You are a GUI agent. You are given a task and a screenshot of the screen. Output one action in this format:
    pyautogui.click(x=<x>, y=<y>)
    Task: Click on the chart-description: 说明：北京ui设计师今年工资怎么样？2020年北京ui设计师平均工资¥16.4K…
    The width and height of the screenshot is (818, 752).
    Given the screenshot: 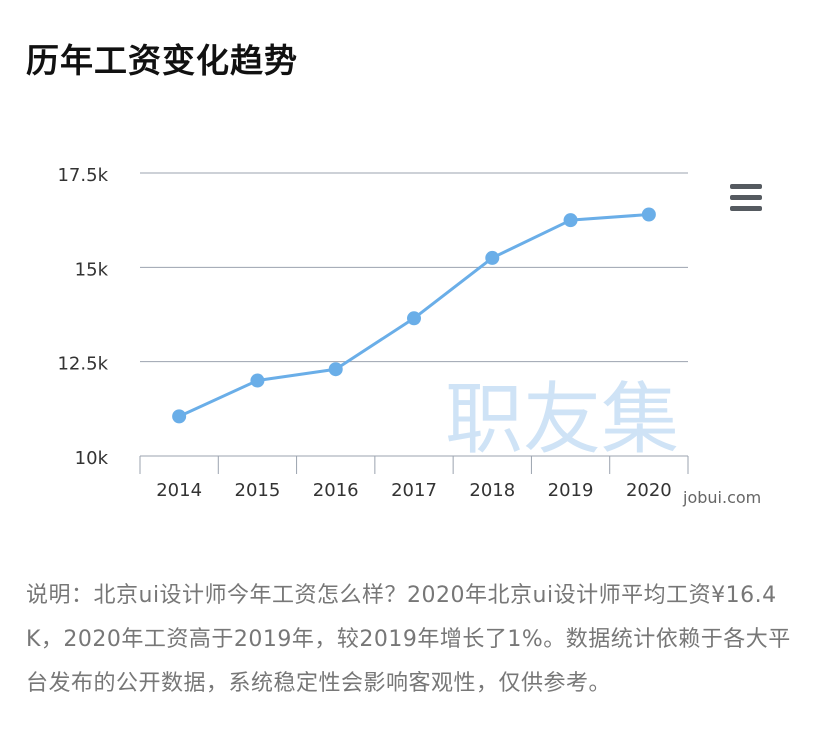 What is the action you would take?
    pyautogui.click(x=408, y=639)
    